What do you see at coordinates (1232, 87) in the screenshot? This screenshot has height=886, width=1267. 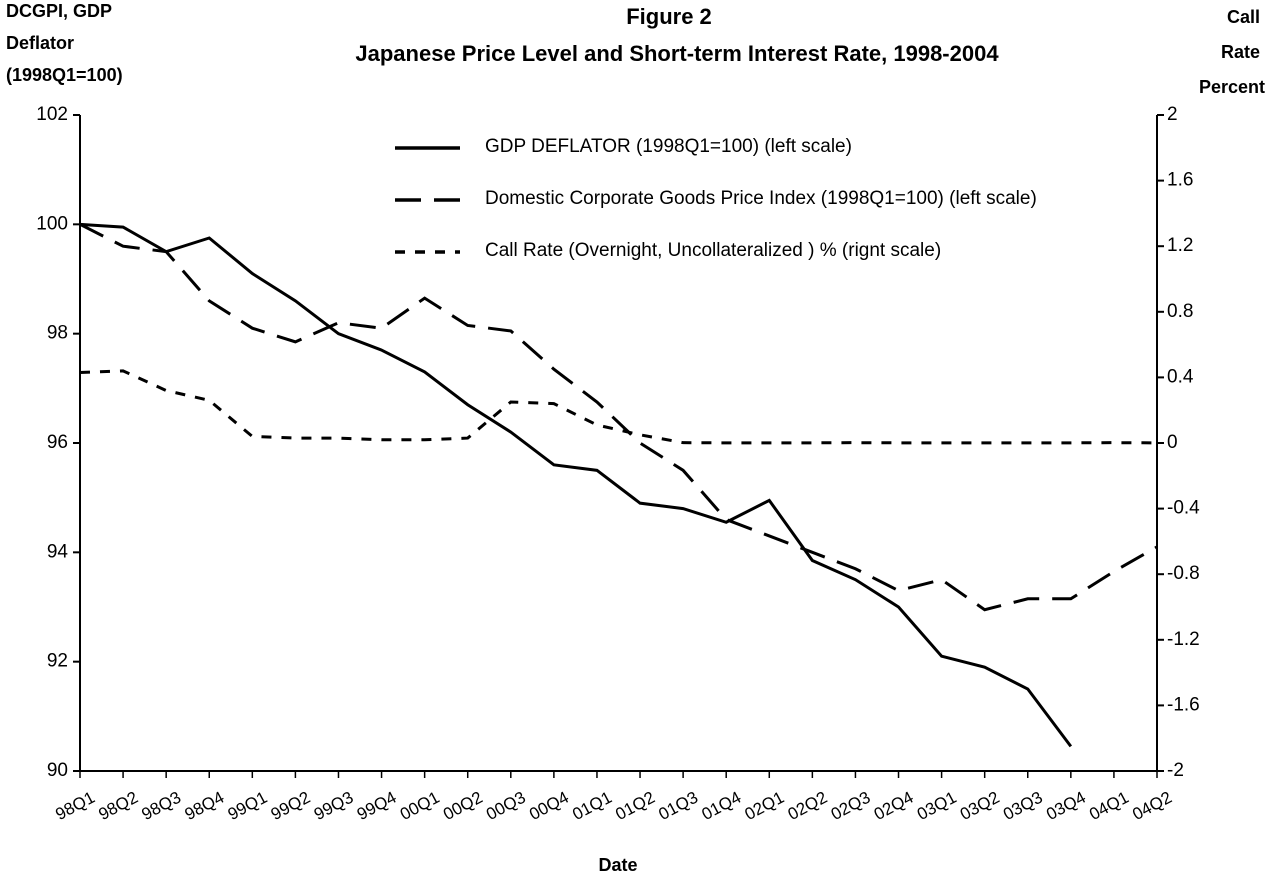 I see `y2-axis-title: Percent` at bounding box center [1232, 87].